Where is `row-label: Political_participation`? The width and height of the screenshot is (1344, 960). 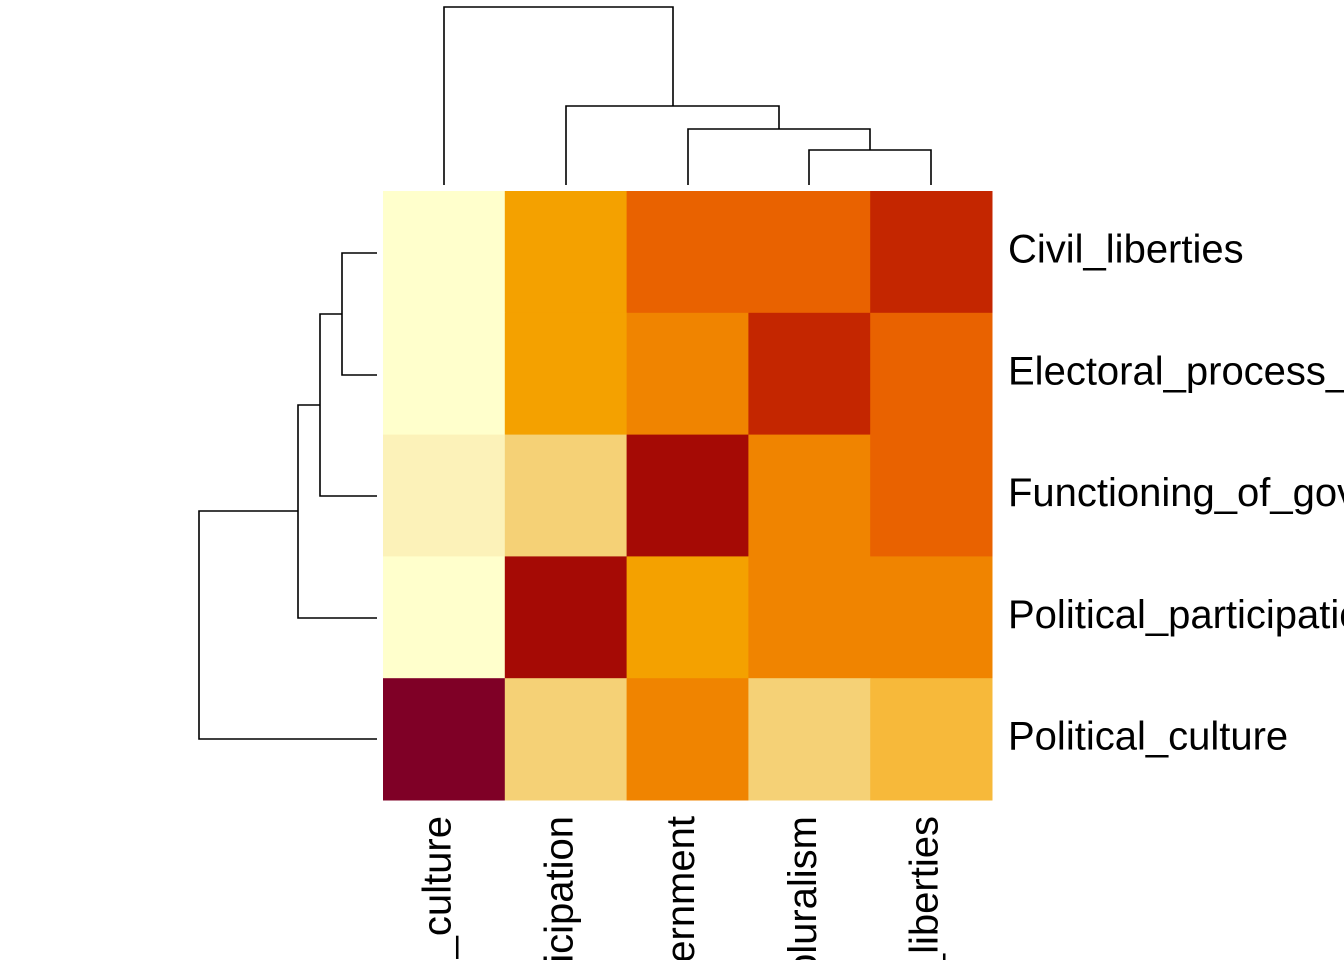
row-label: Political_participation is located at coordinates (1176, 615).